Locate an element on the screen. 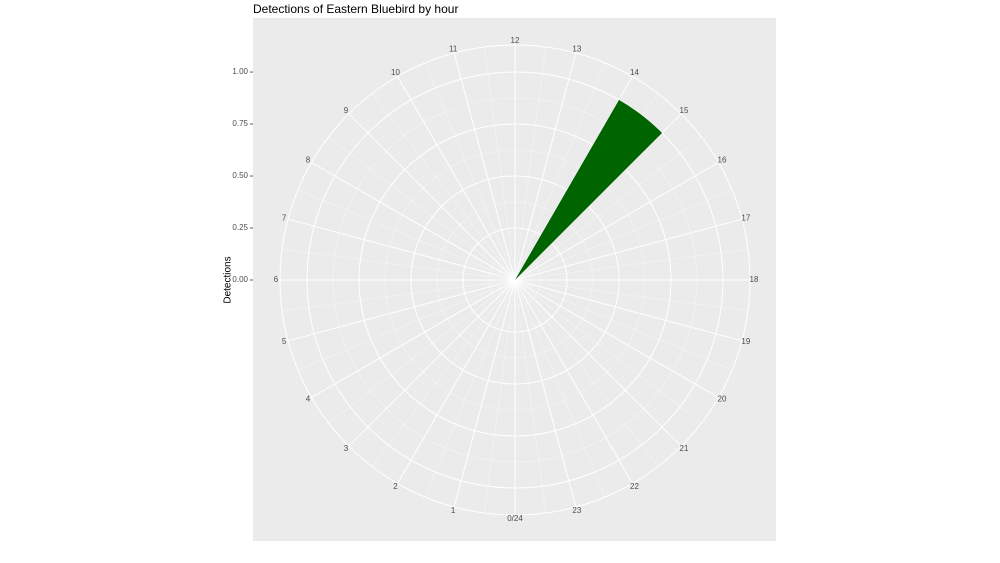 This screenshot has height=563, width=1000. y-tick-label: 0.00 is located at coordinates (240, 279).